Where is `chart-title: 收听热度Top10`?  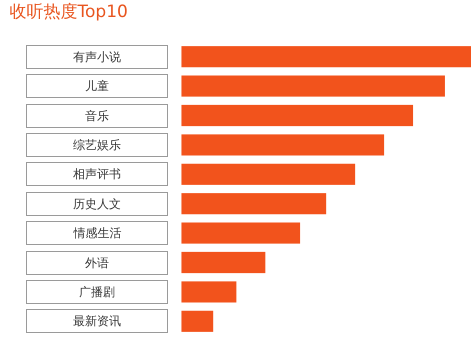
chart-title: 收听热度Top10 is located at coordinates (69, 12).